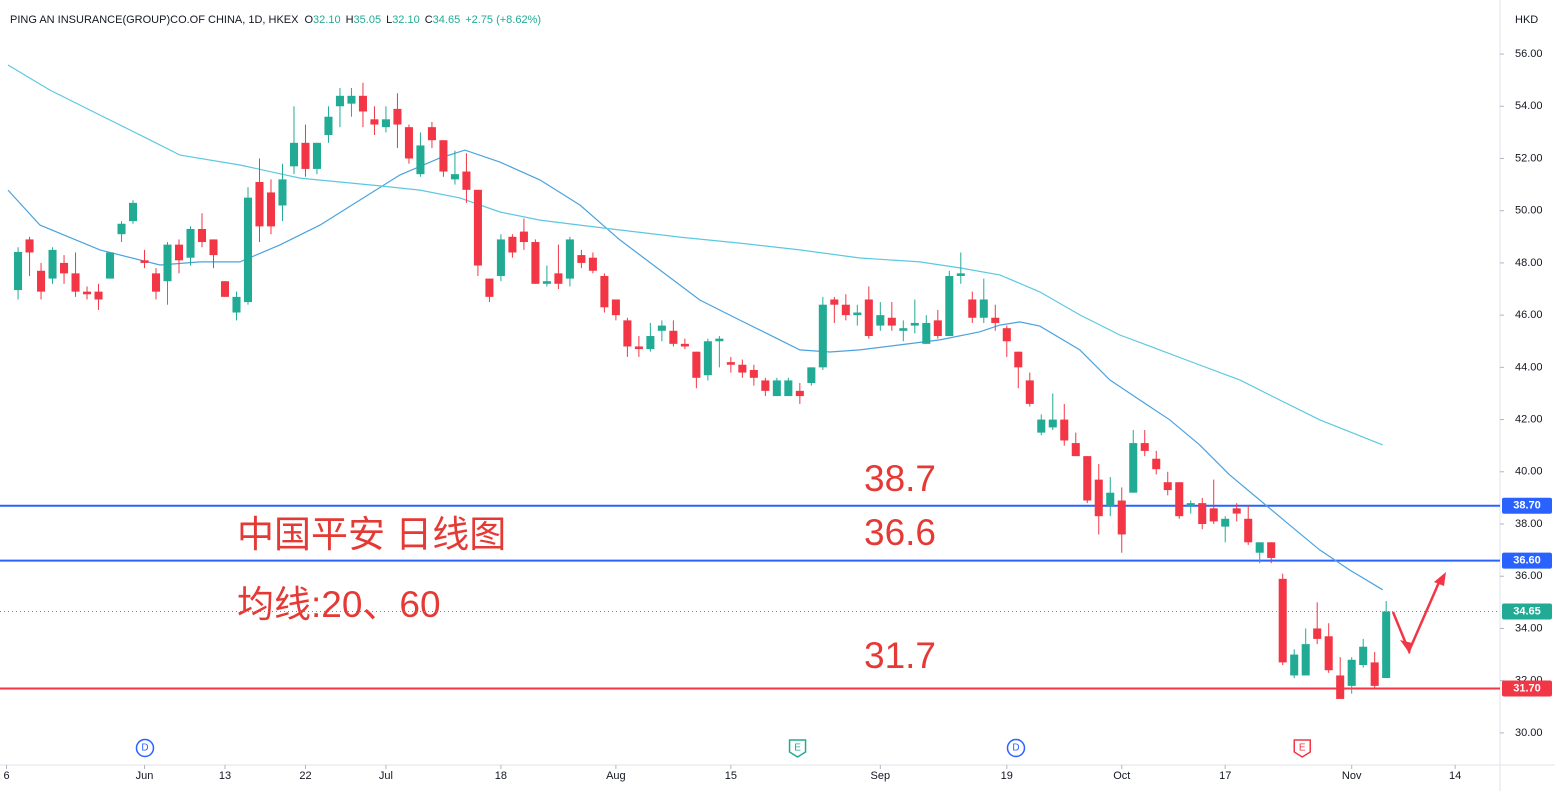  I want to click on price-level-box, so click(1527, 505).